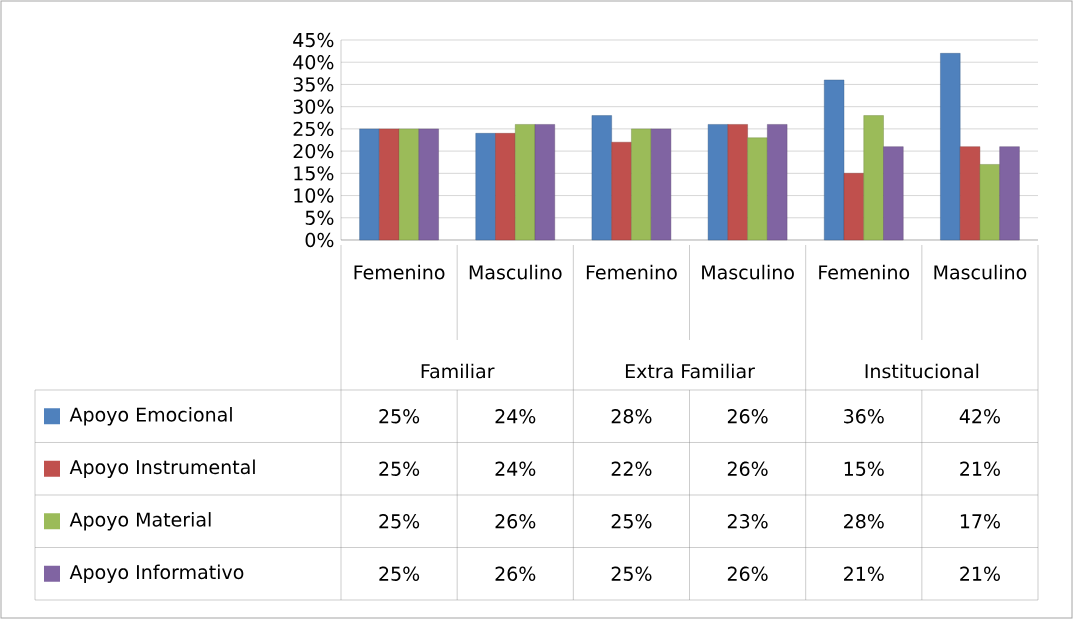 This screenshot has height=619, width=1073. Describe the element at coordinates (690, 371) in the screenshot. I see `text: Extra Familiar` at that location.